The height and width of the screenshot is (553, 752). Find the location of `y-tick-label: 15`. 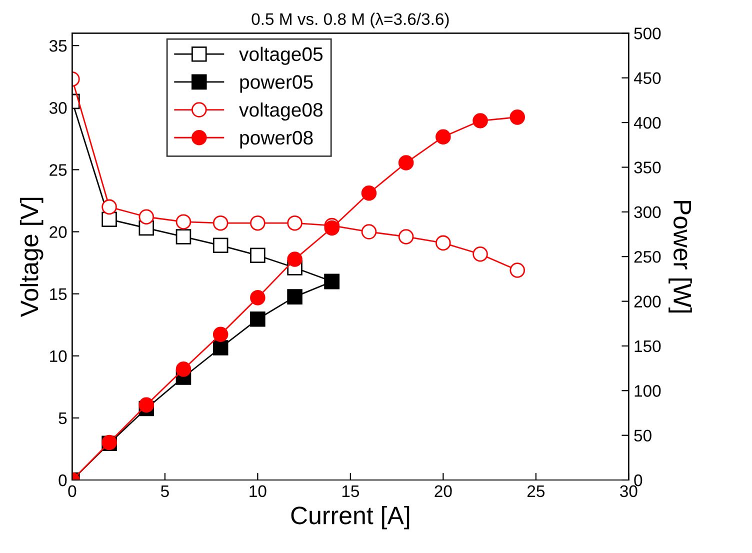

y-tick-label: 15 is located at coordinates (58, 294).